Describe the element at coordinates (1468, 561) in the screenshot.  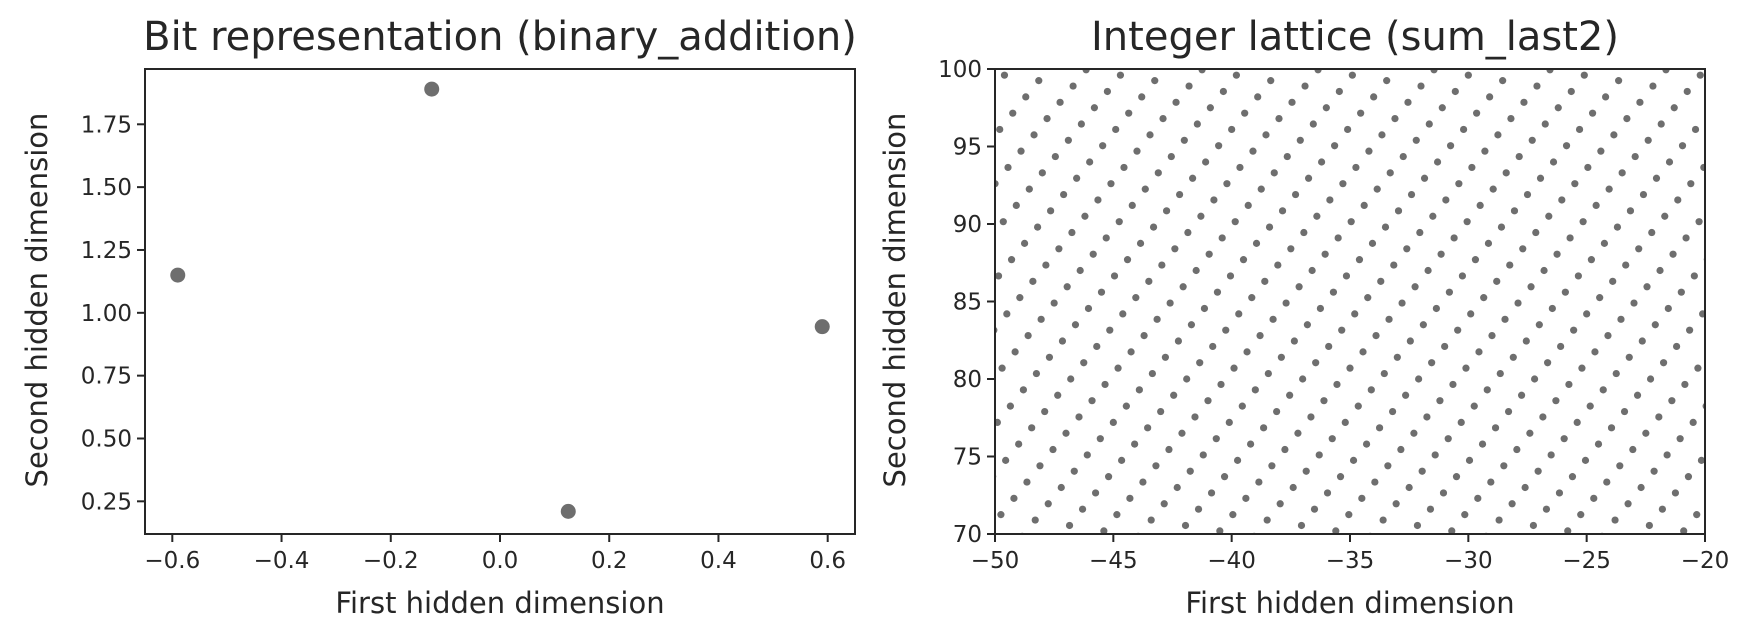
I see `x-tick-label: −30` at that location.